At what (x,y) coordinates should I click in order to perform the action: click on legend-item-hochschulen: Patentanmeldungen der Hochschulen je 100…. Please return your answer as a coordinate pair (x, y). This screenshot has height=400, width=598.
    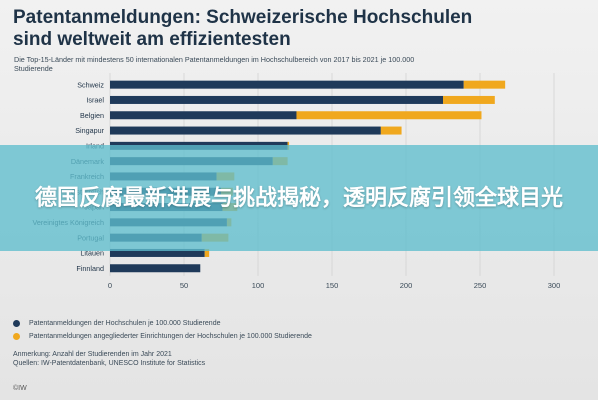
    Looking at the image, I should click on (116, 323).